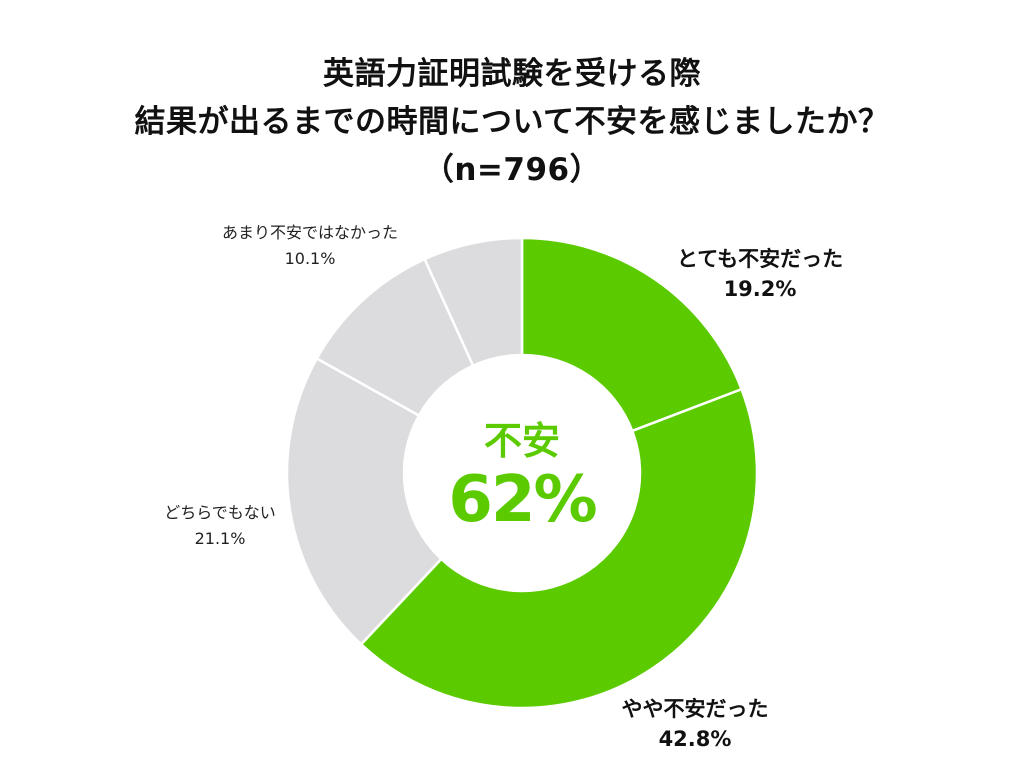 The width and height of the screenshot is (1024, 768). What do you see at coordinates (512, 122) in the screenshot?
I see `chart-title-line-2: 結果が出るまでの時間について不安を感じましたか？` at bounding box center [512, 122].